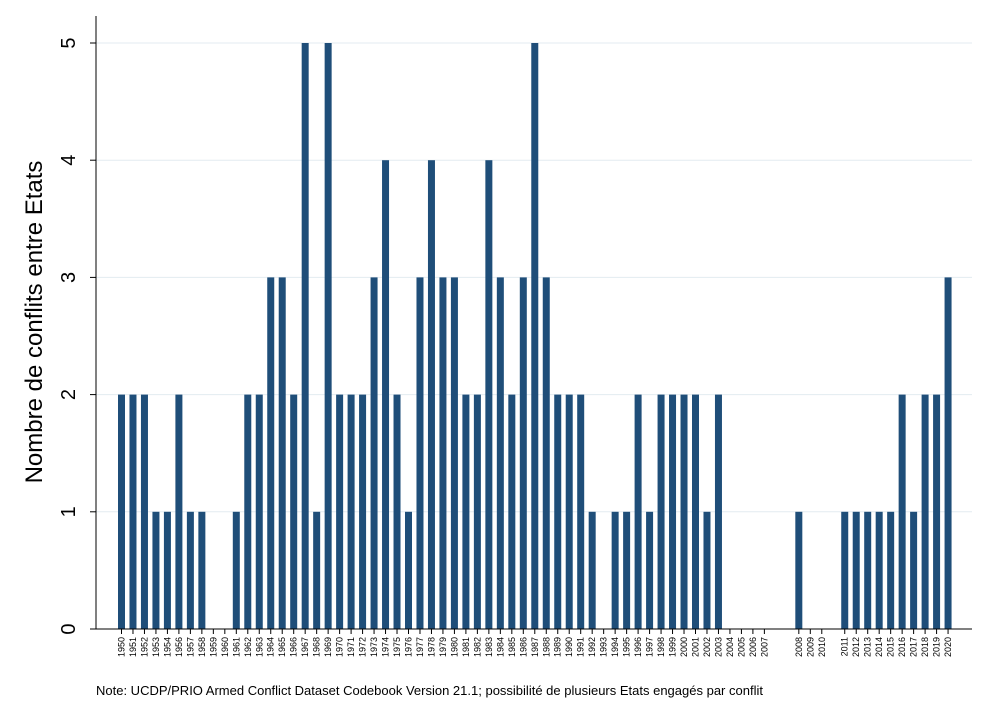  What do you see at coordinates (477, 647) in the screenshot?
I see `x-tick-label: 1982` at bounding box center [477, 647].